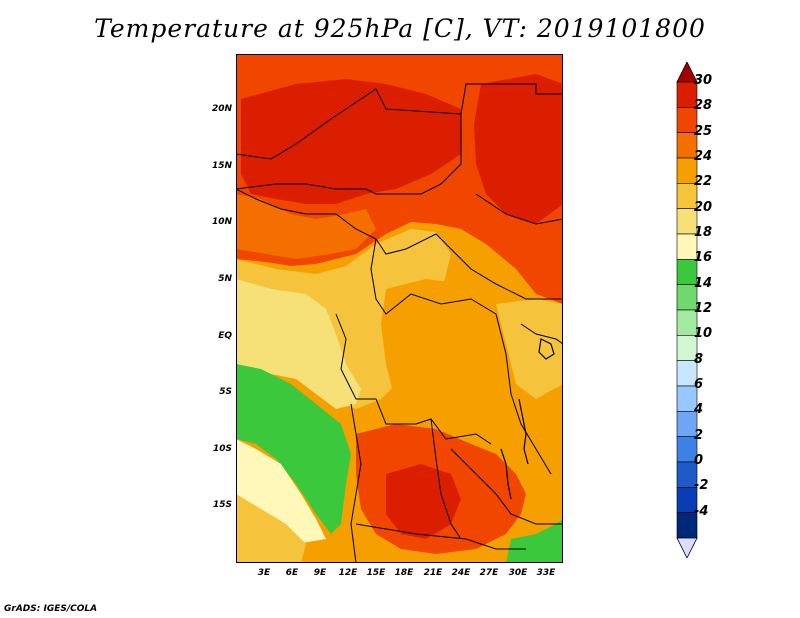 The height and width of the screenshot is (618, 800). Describe the element at coordinates (320, 573) in the screenshot. I see `lon-label-9e: 9E` at that location.